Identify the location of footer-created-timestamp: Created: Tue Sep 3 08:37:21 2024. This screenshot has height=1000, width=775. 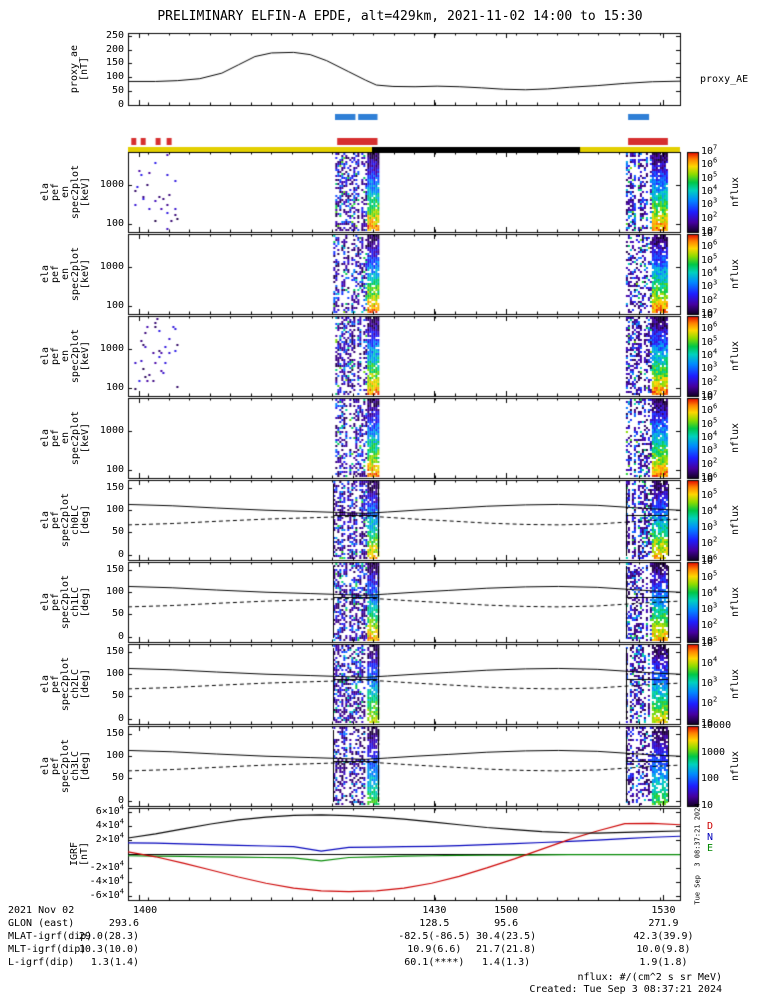
(625, 989).